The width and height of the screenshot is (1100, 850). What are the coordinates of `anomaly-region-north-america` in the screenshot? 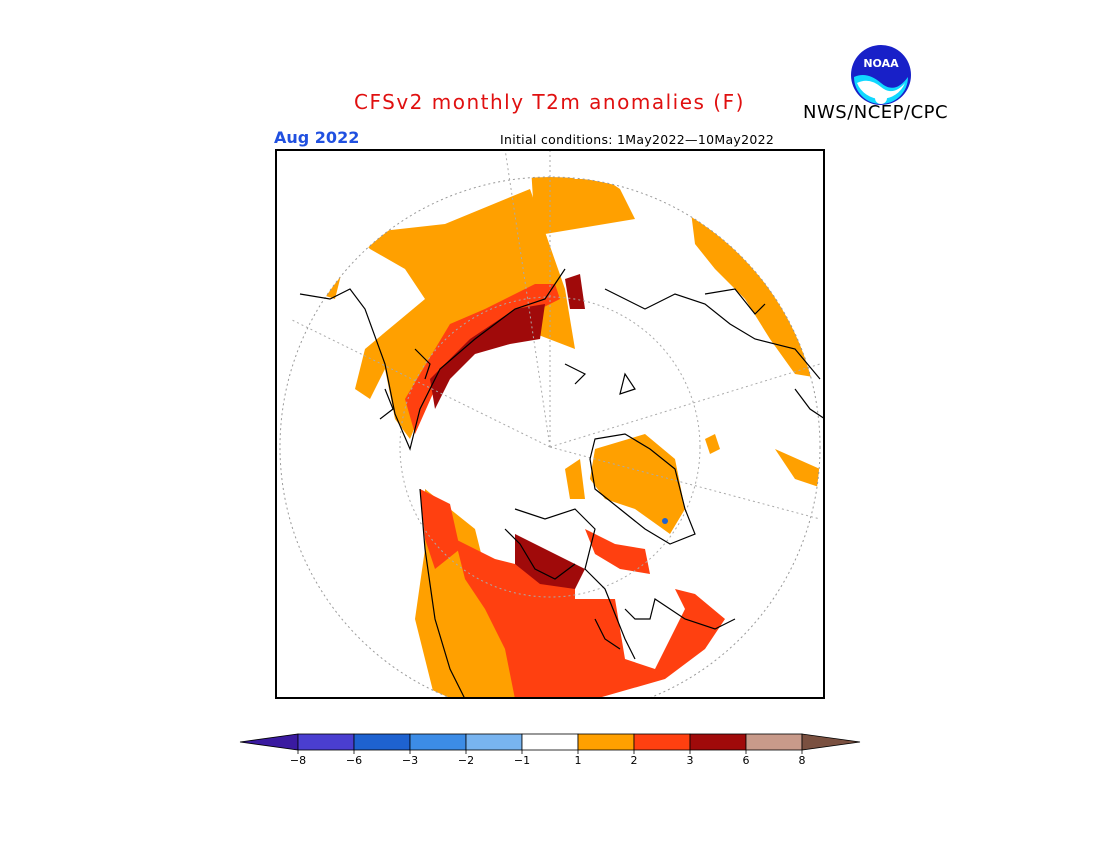 It's located at (547, 208).